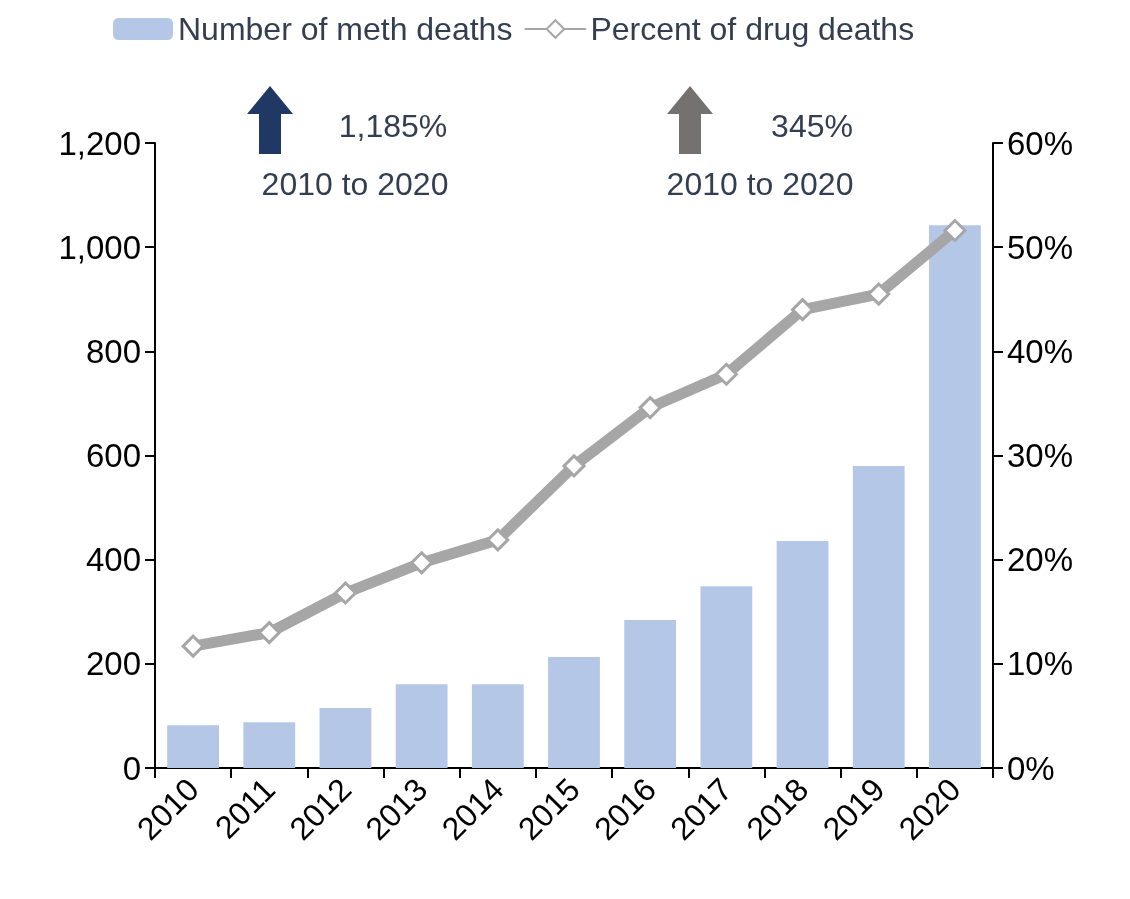  I want to click on y-tick-label: 200, so click(113, 664).